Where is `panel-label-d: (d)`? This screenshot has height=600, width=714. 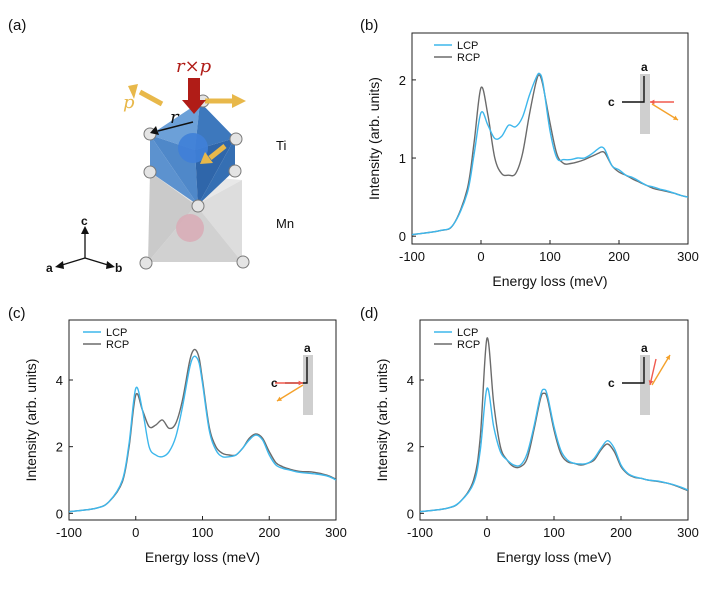 panel-label-d: (d) is located at coordinates (369, 313).